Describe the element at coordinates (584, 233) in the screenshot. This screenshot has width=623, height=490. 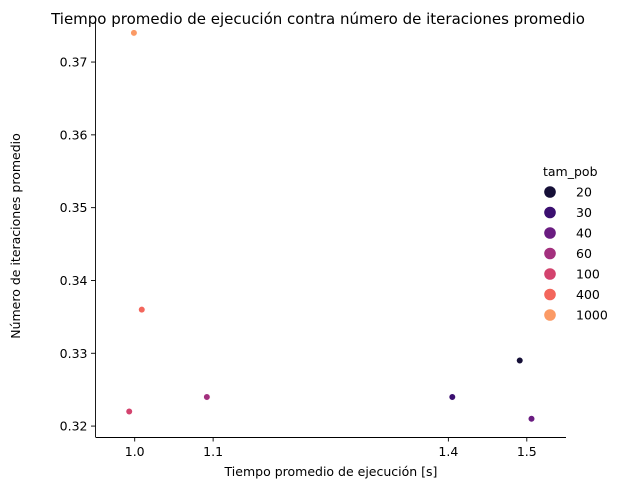
I see `legend-label: 40` at that location.